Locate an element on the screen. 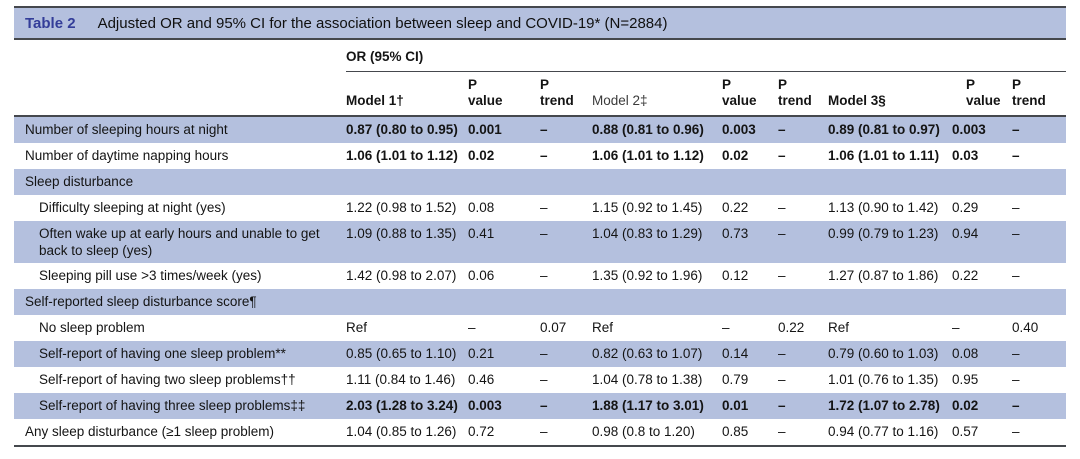 The image size is (1080, 459). table-cell: 1.06 (1.01 to 1.11) is located at coordinates (884, 155).